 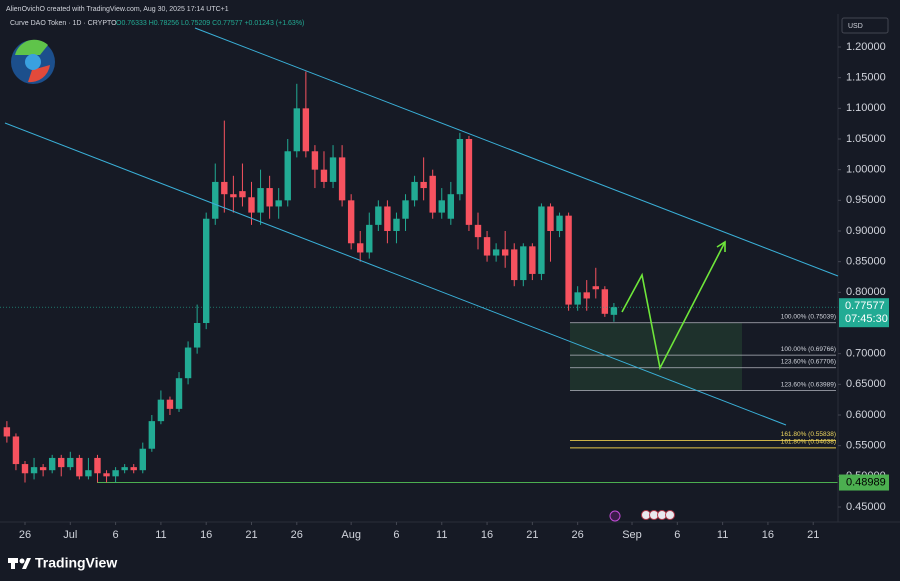 What do you see at coordinates (673, 306) in the screenshot?
I see `projection-arrow` at bounding box center [673, 306].